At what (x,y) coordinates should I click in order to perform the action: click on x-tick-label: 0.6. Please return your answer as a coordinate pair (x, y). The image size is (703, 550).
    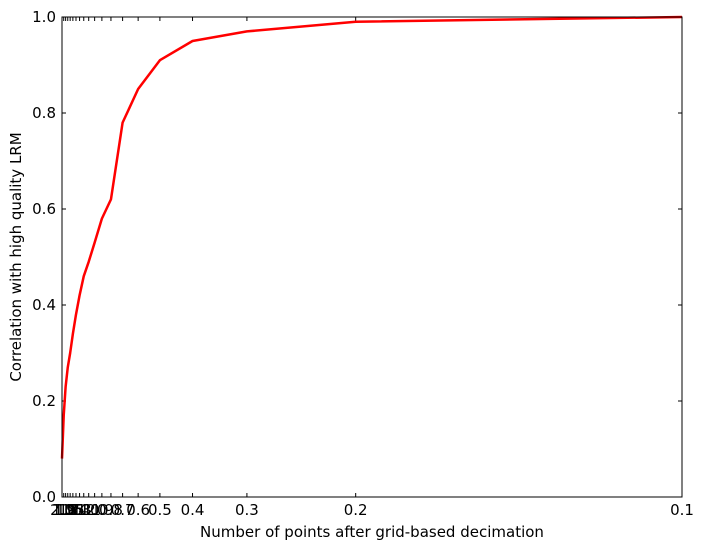
    Looking at the image, I should click on (138, 510).